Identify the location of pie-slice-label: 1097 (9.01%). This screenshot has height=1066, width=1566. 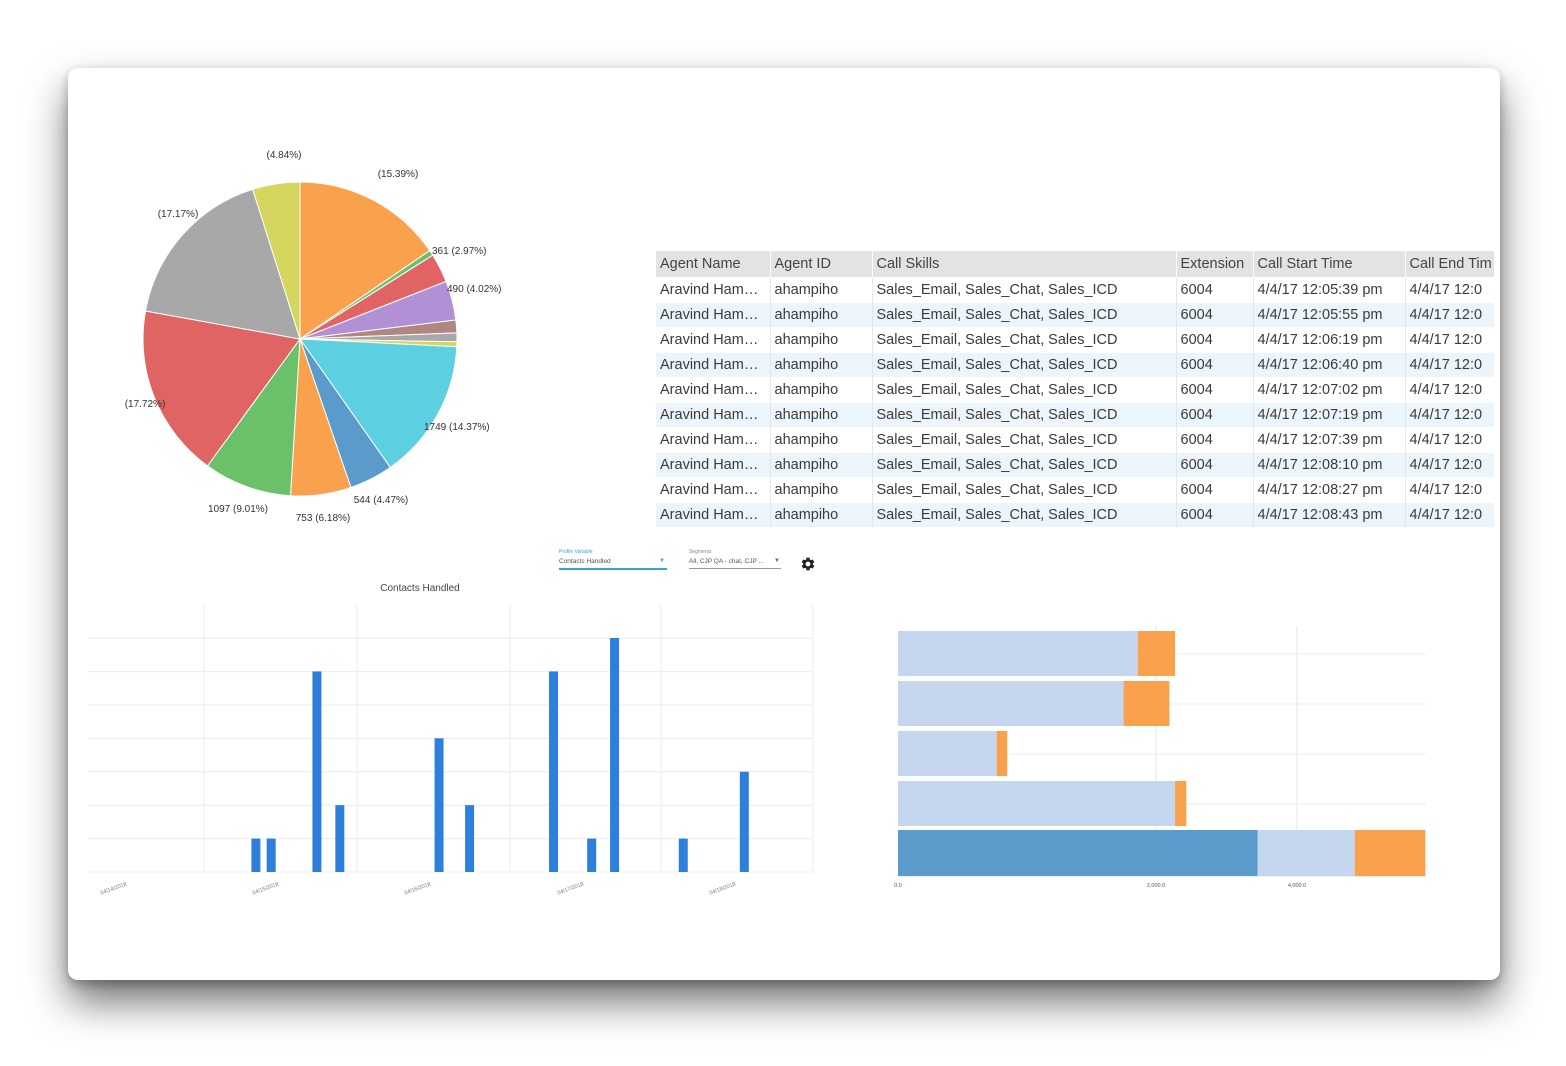
(238, 509).